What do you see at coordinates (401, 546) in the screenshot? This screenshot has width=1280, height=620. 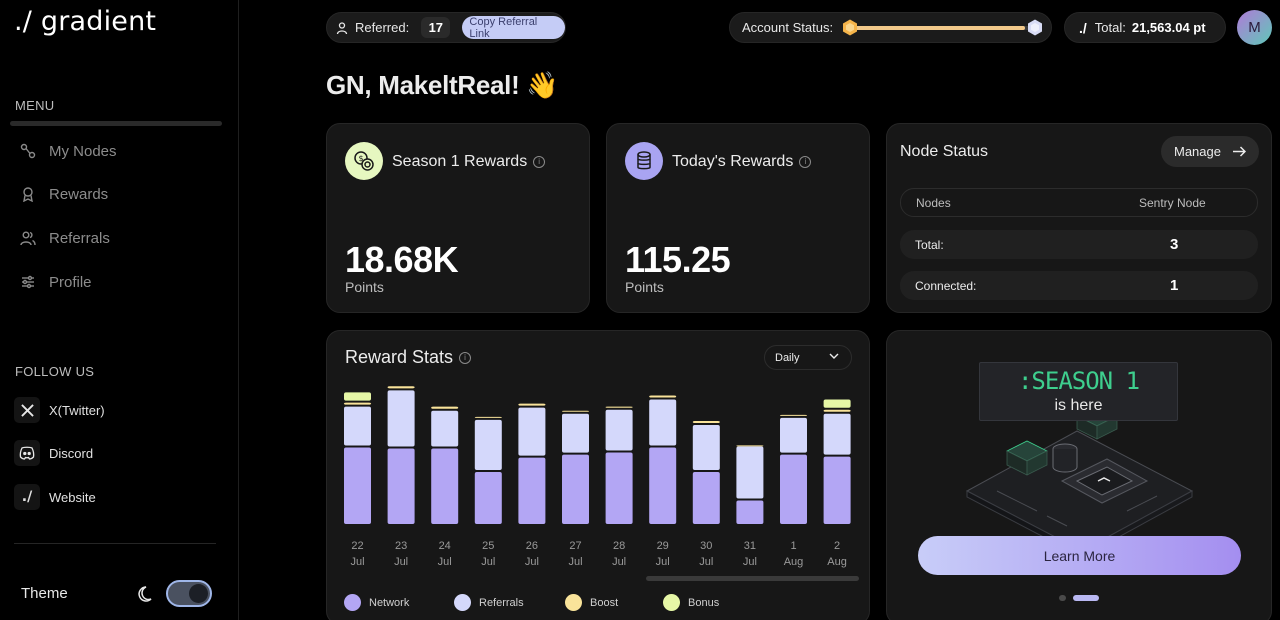 I see `x-tick-day: 23` at bounding box center [401, 546].